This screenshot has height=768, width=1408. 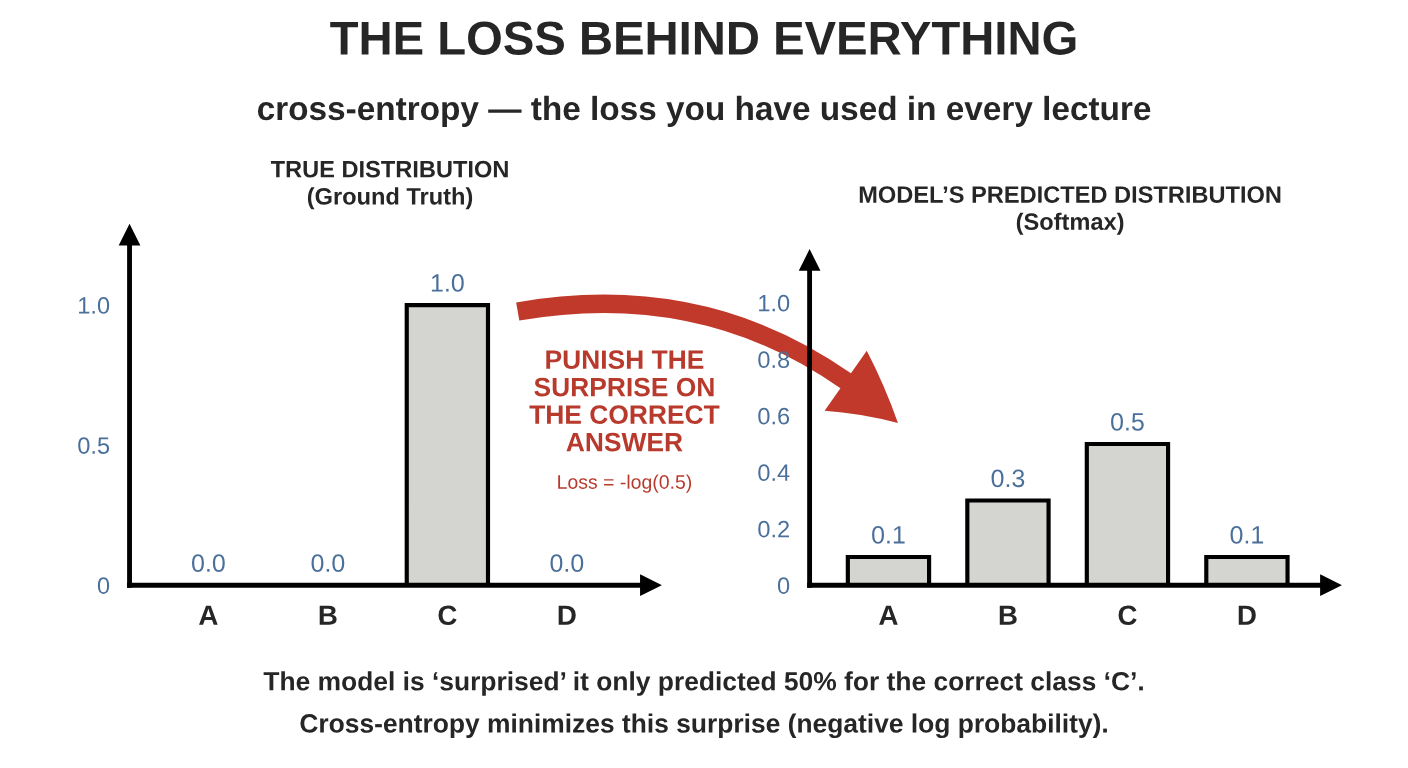 What do you see at coordinates (447, 283) in the screenshot?
I see `data-label: 1.0` at bounding box center [447, 283].